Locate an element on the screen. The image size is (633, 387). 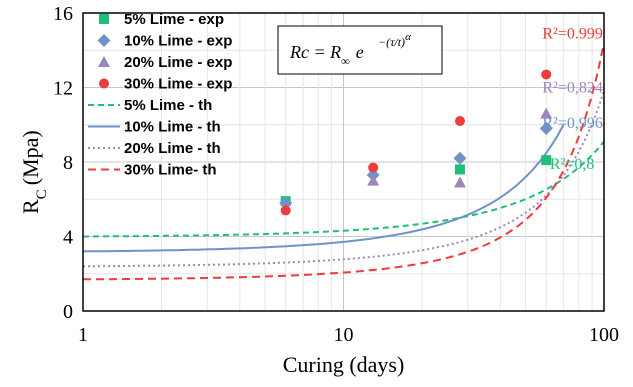
formula-base: e is located at coordinates (360, 52).